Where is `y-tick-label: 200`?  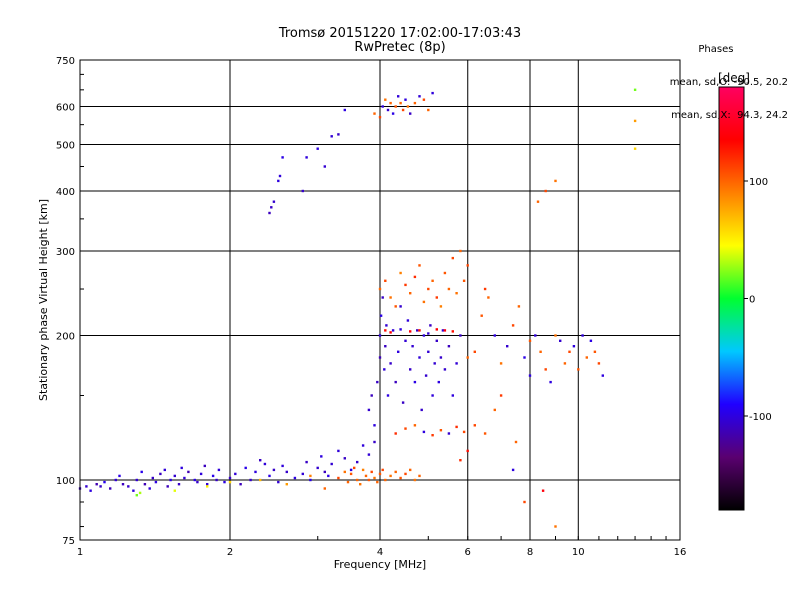
y-tick-label: 200 is located at coordinates (65, 337).